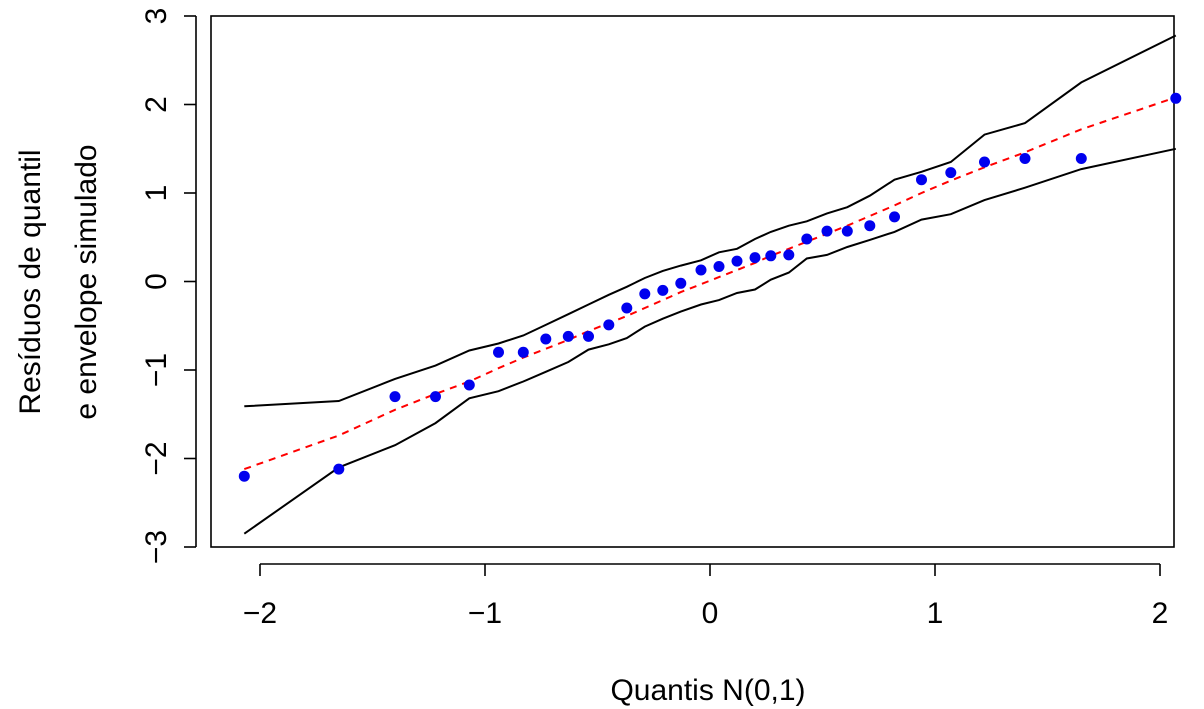  What do you see at coordinates (485, 613) in the screenshot?
I see `x-tick-label: −1` at bounding box center [485, 613].